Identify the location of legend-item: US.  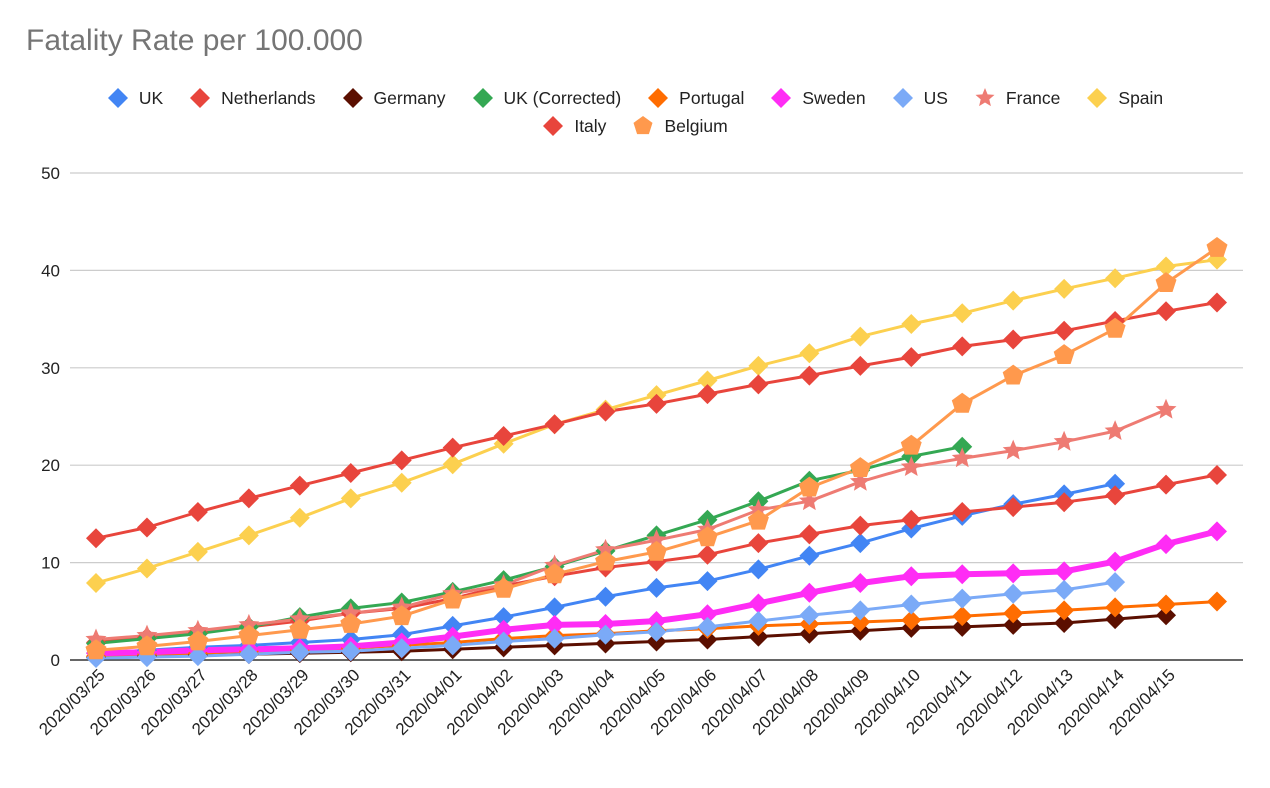
(920, 98).